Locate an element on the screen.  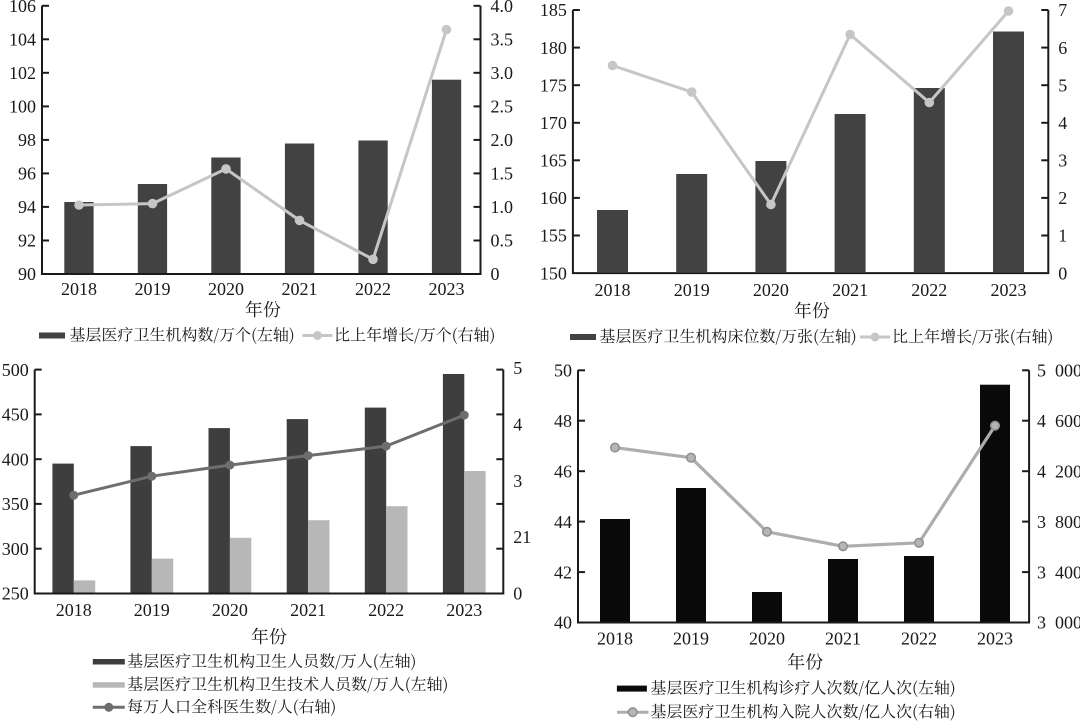
svg-text: 3 000 is located at coordinates (1058, 623).